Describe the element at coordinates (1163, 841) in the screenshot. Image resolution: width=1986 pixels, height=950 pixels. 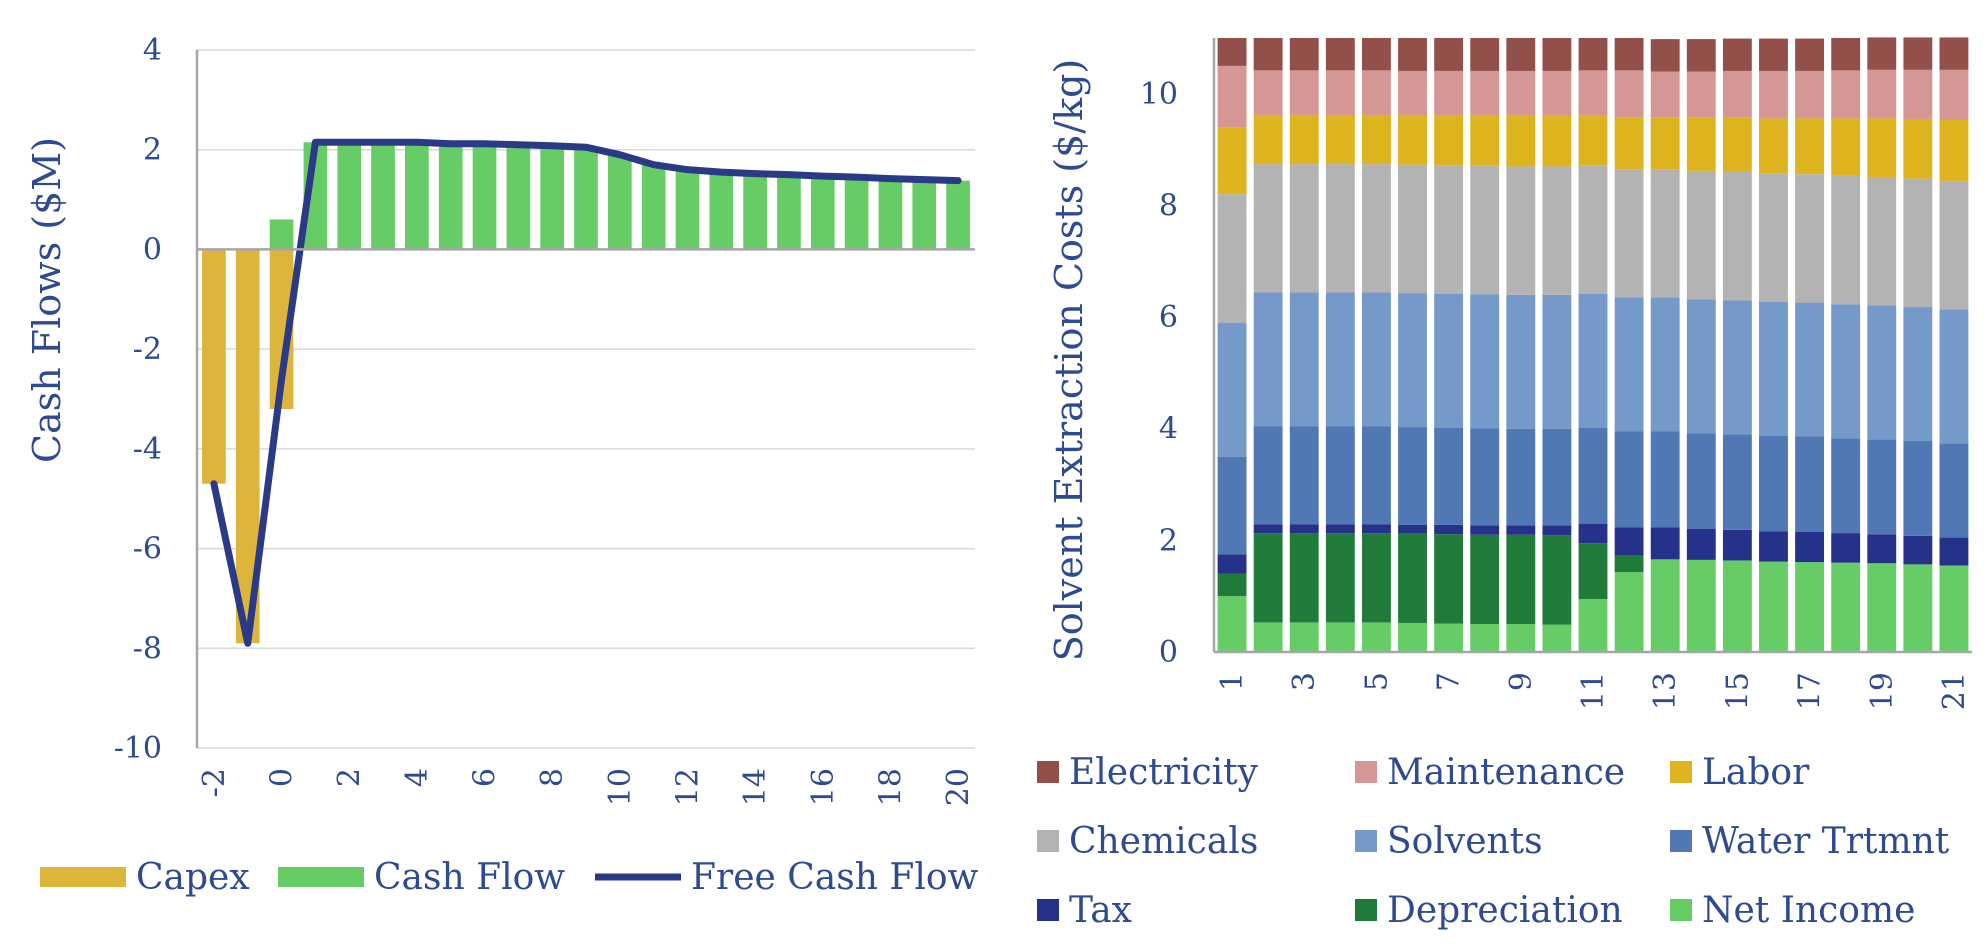
I see `legend-label: Chemicals` at that location.